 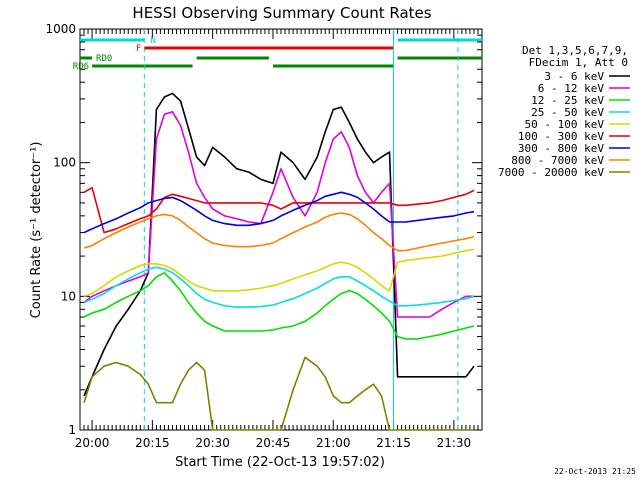 What do you see at coordinates (138, 49) in the screenshot?
I see `mode-bar-label: F` at bounding box center [138, 49].